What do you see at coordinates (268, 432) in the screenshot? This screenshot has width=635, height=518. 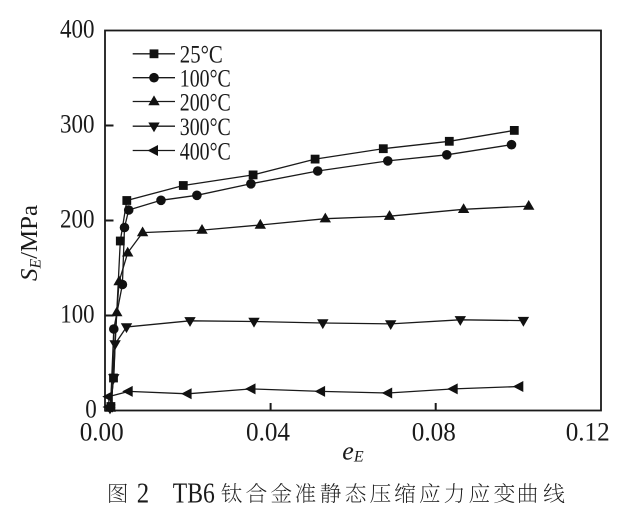 I see `svg-text: 0.04` at bounding box center [268, 432].